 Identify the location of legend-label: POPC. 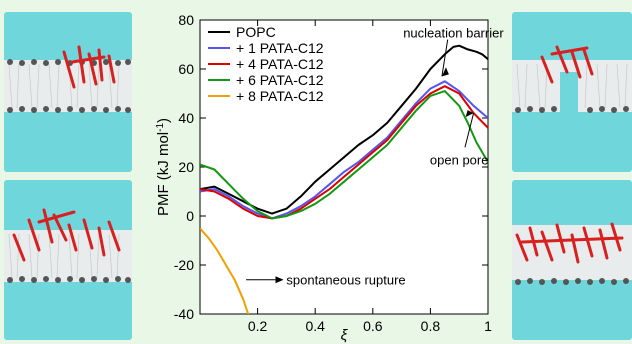
(256, 32).